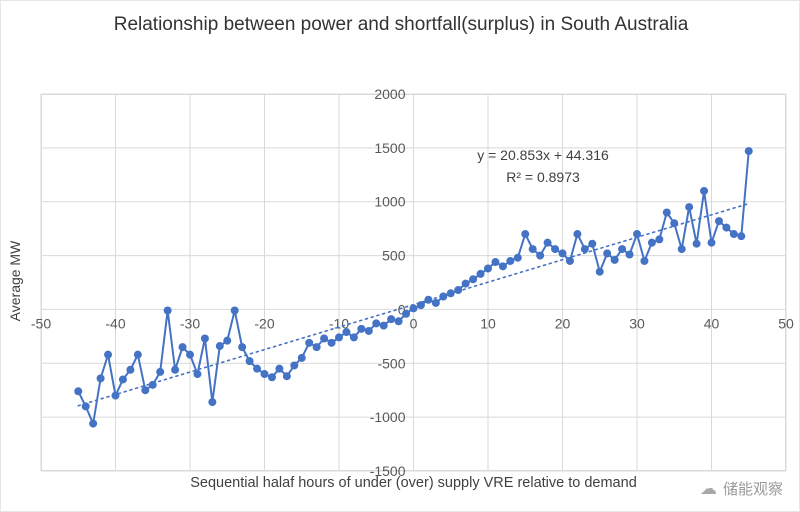 This screenshot has height=512, width=800. Describe the element at coordinates (389, 202) in the screenshot. I see `y-tick-label: 1000` at that location.